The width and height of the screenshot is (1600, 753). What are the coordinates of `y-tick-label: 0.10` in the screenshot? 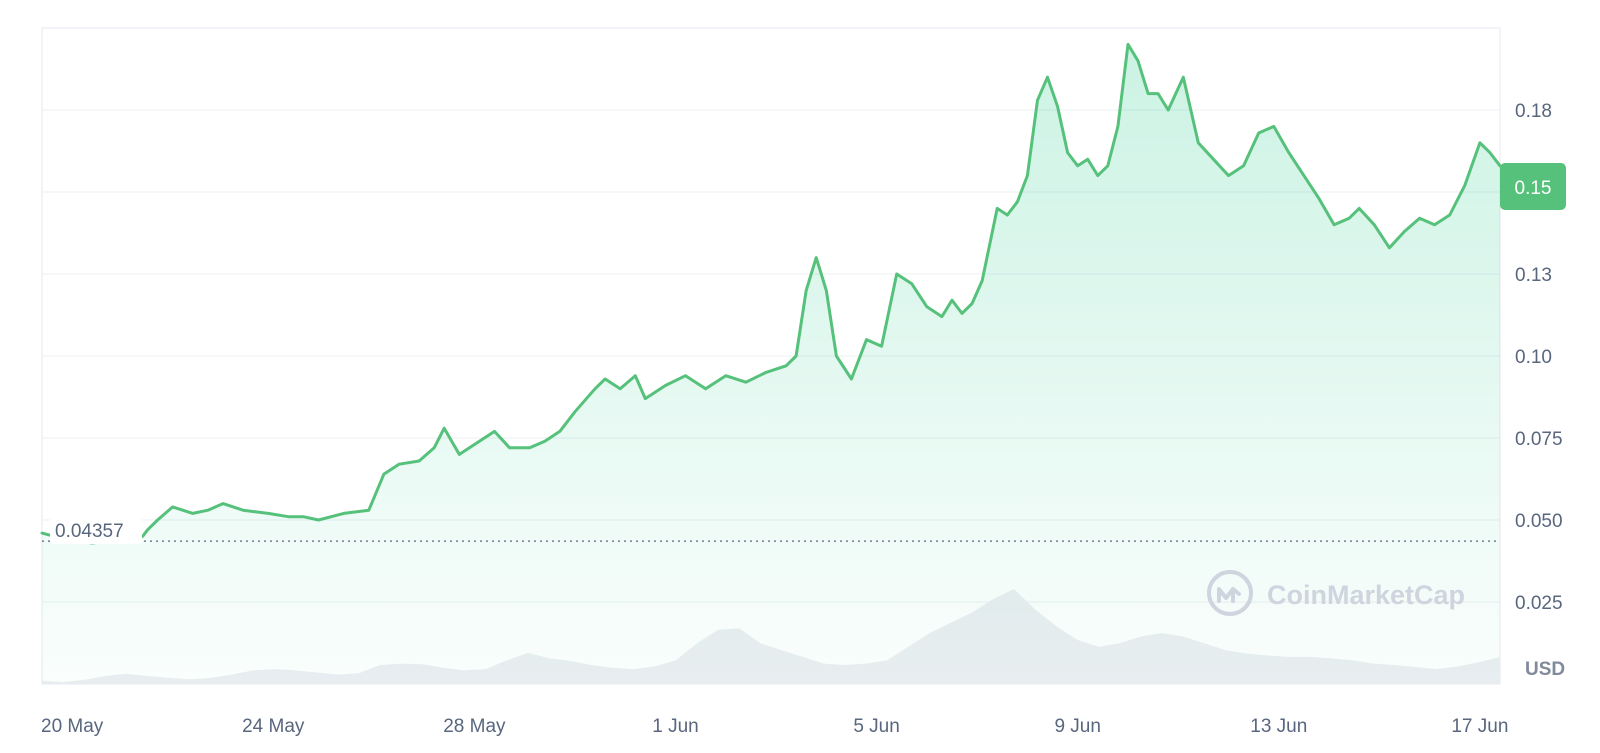 It's located at (1533, 357).